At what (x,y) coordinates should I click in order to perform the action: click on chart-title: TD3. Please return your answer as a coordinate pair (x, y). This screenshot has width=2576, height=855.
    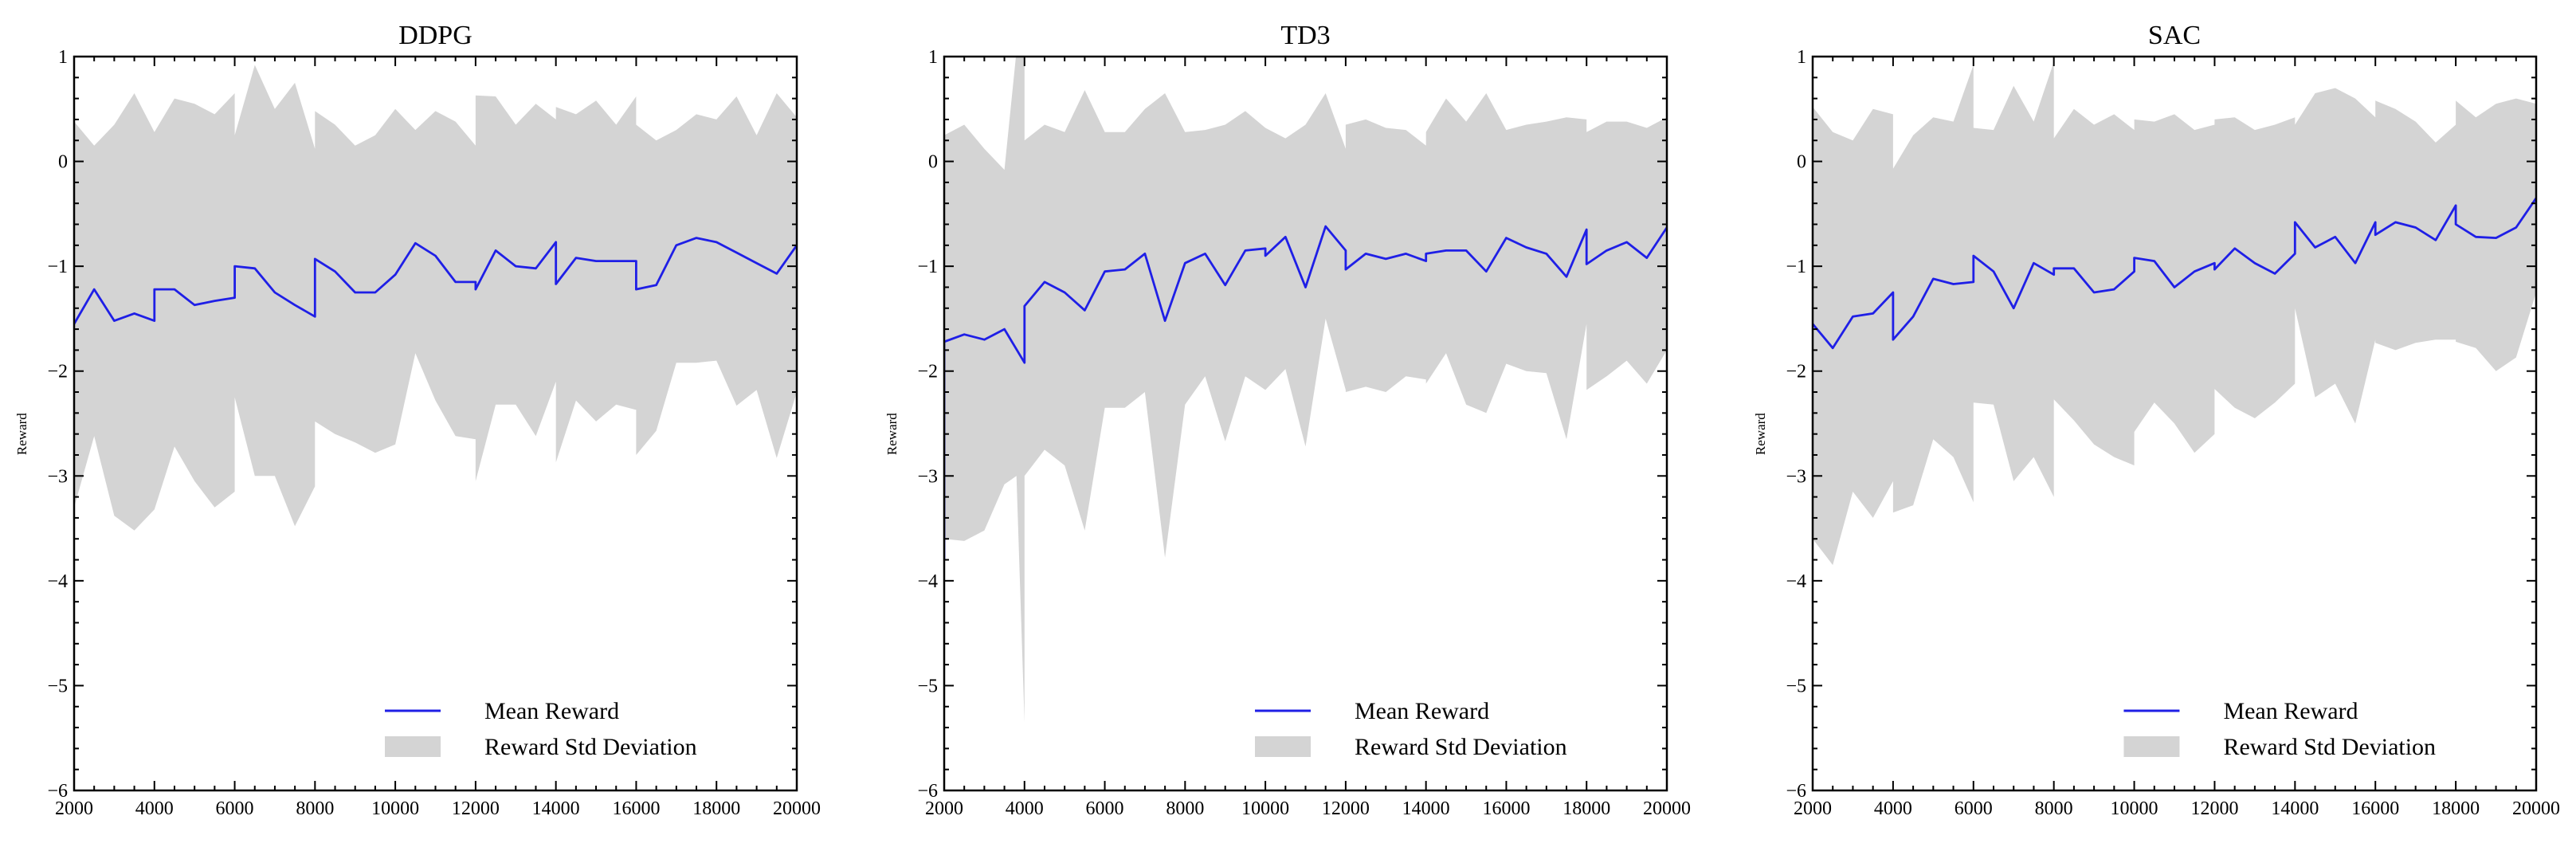
    Looking at the image, I should click on (1305, 35).